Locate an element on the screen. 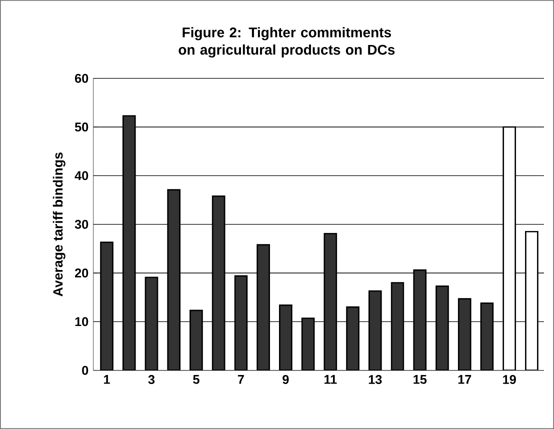  x-tick-label: 15 is located at coordinates (420, 379).